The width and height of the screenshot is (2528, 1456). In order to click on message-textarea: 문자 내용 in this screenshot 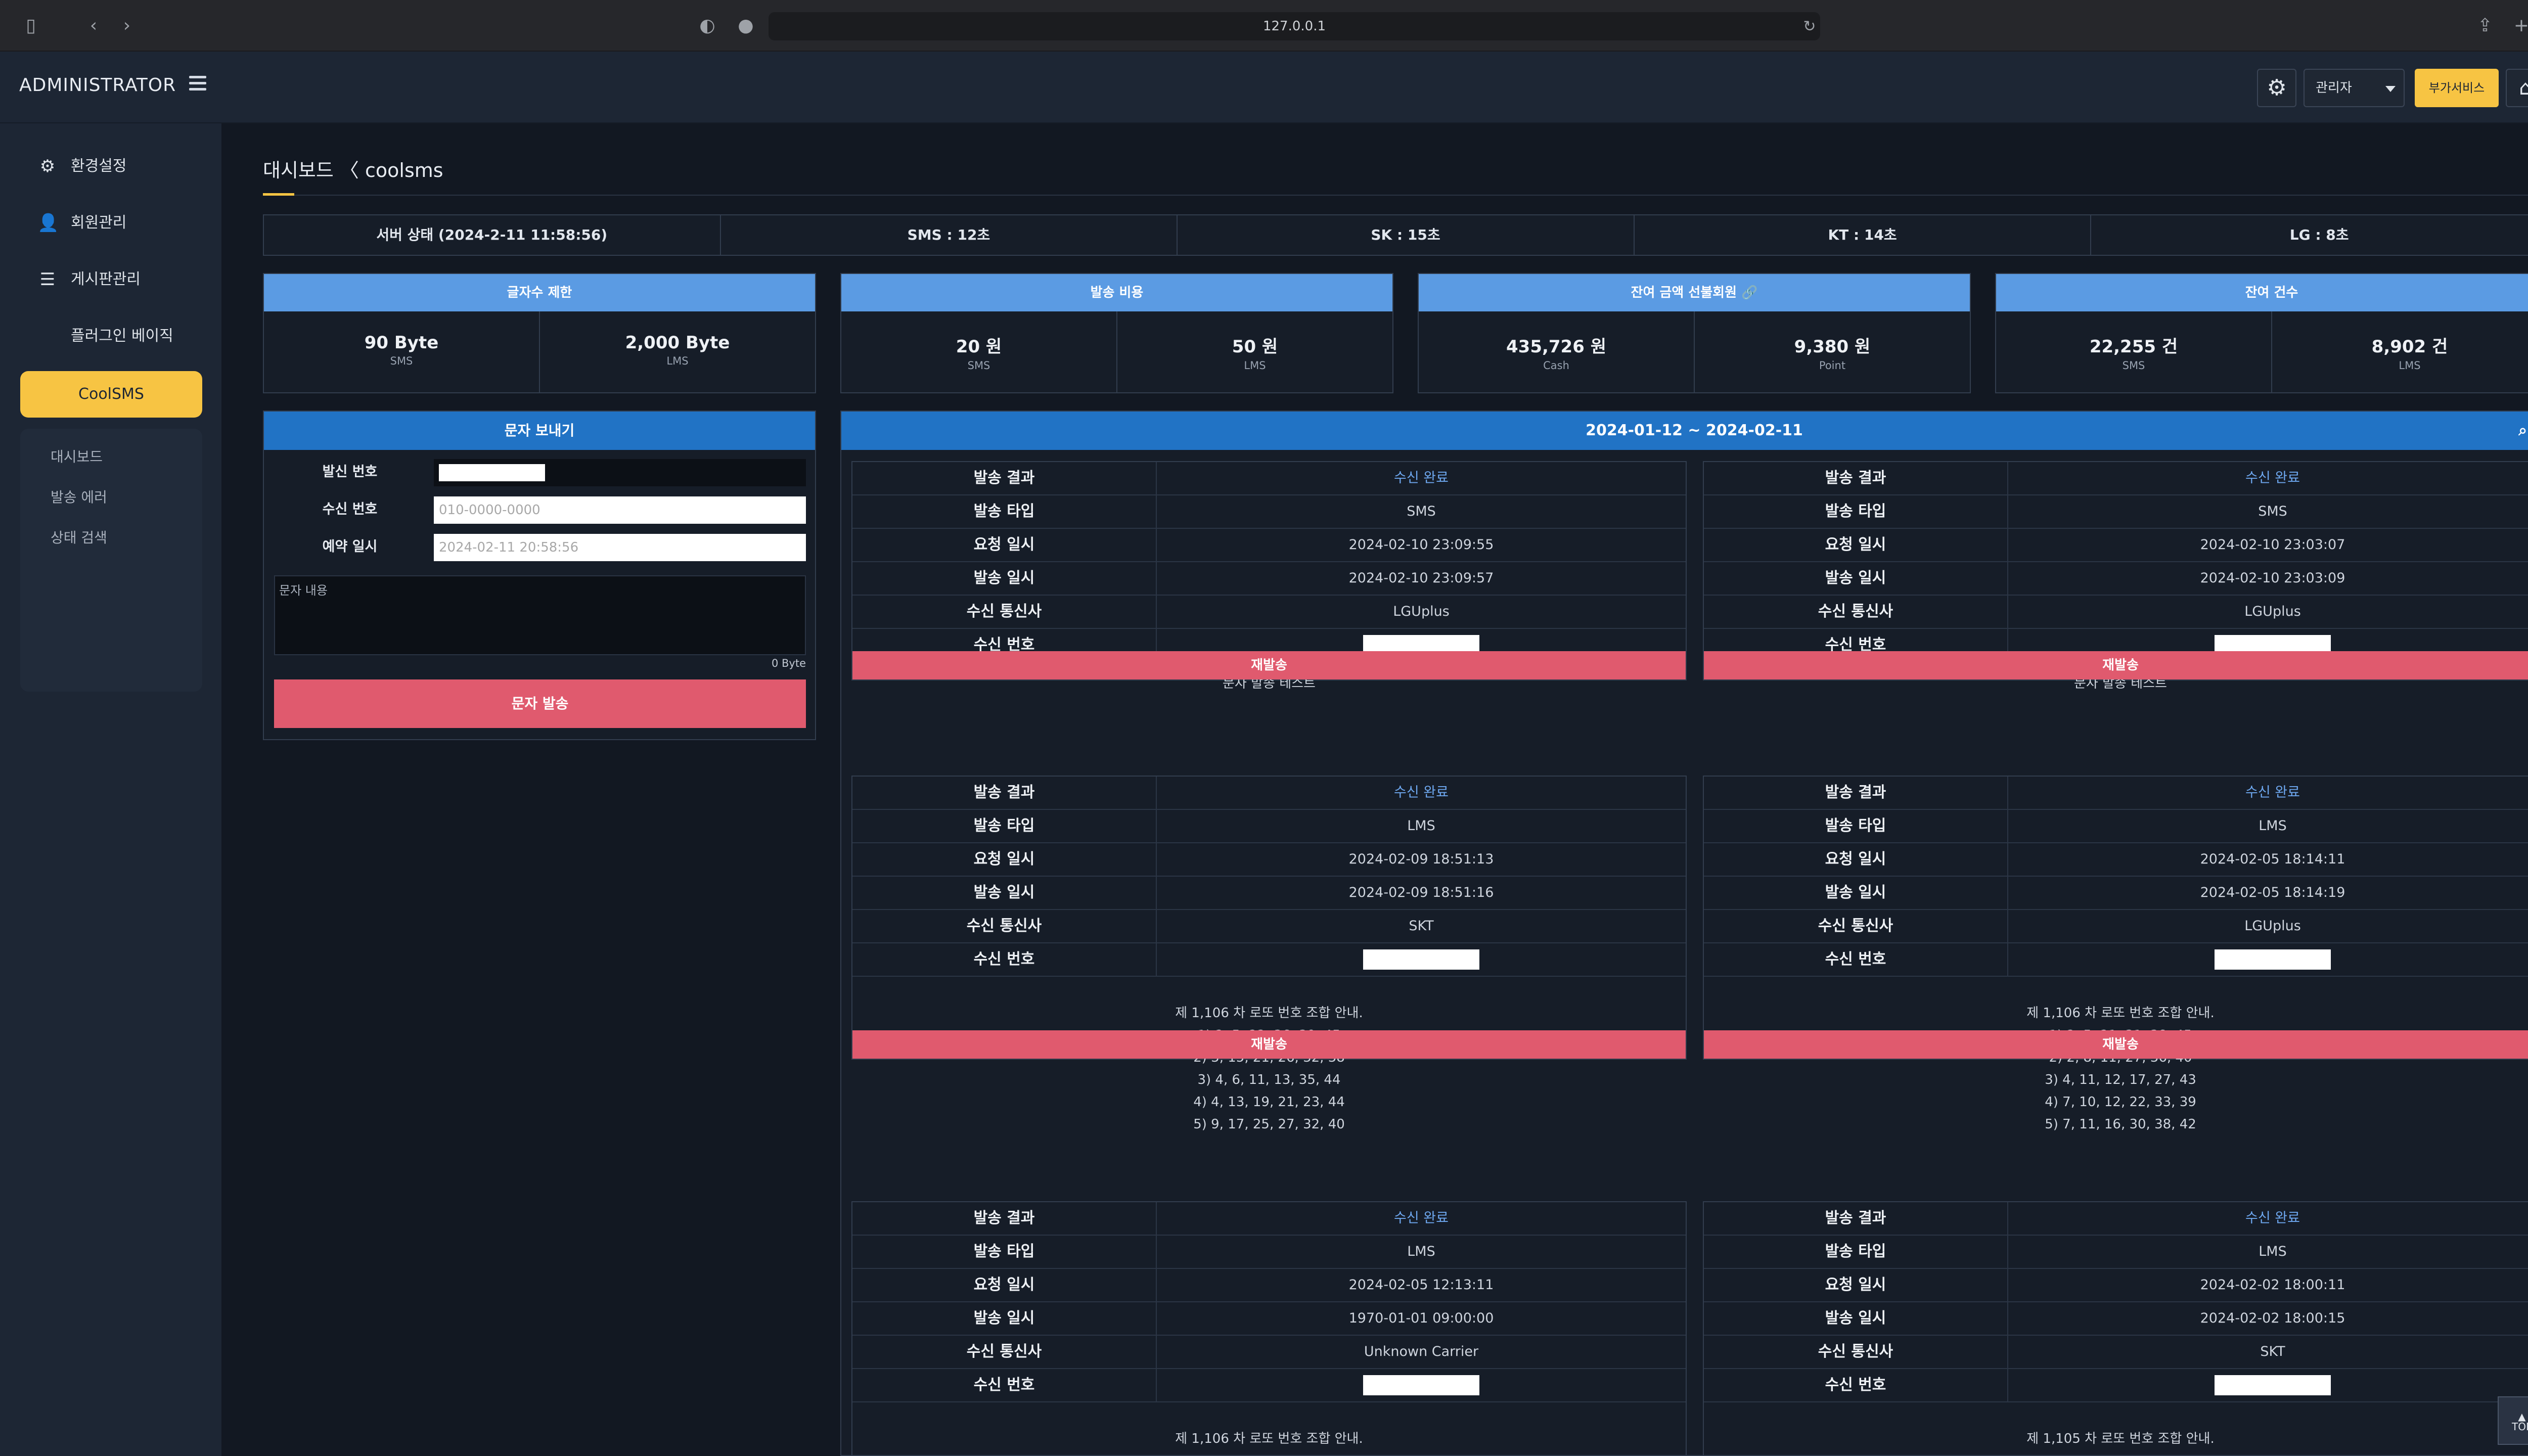, I will do `click(540, 615)`.